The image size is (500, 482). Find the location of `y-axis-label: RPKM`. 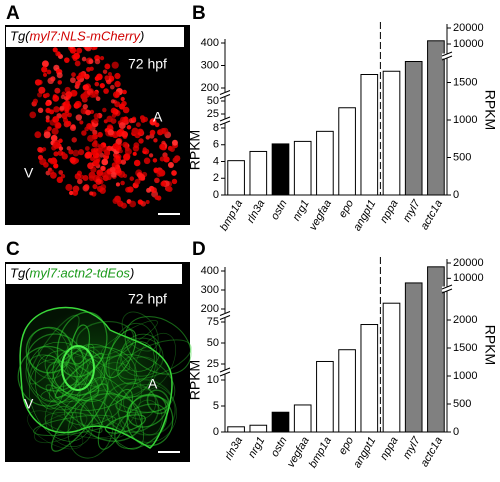

y-axis-label: RPKM is located at coordinates (195, 150).